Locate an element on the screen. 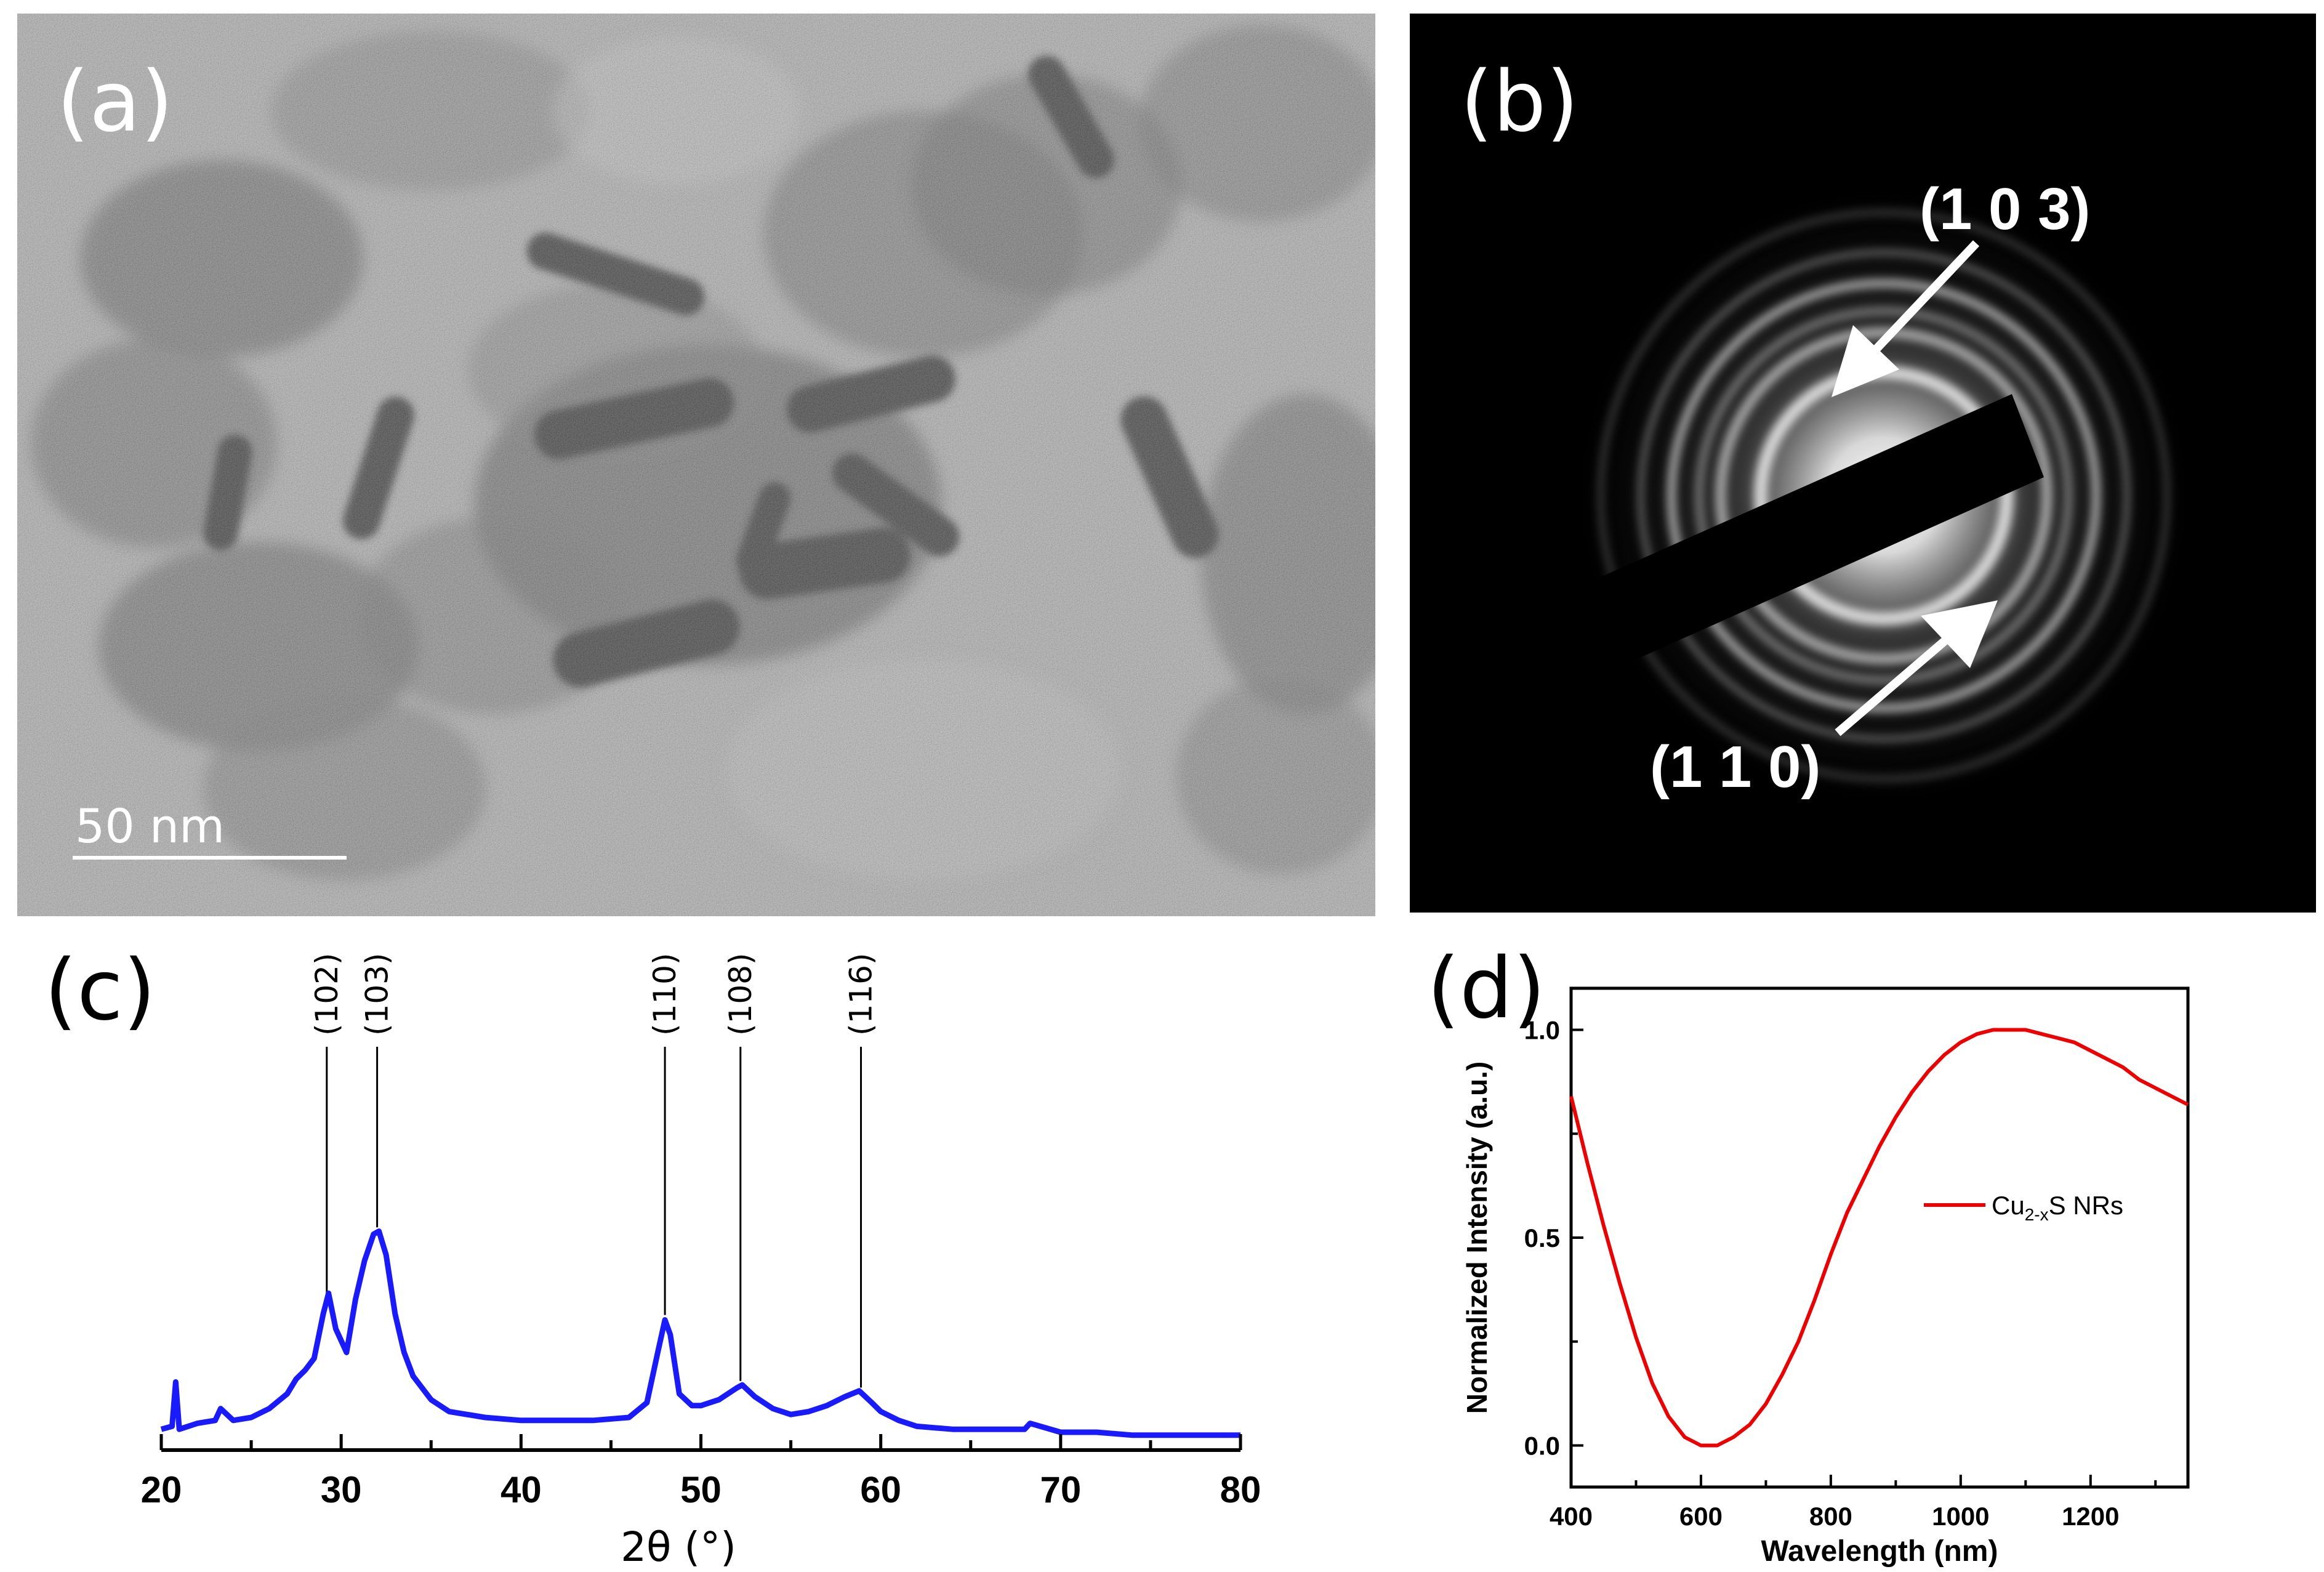 This screenshot has height=1572, width=2324. xrd-x-tick-label: 30 is located at coordinates (341, 1489).